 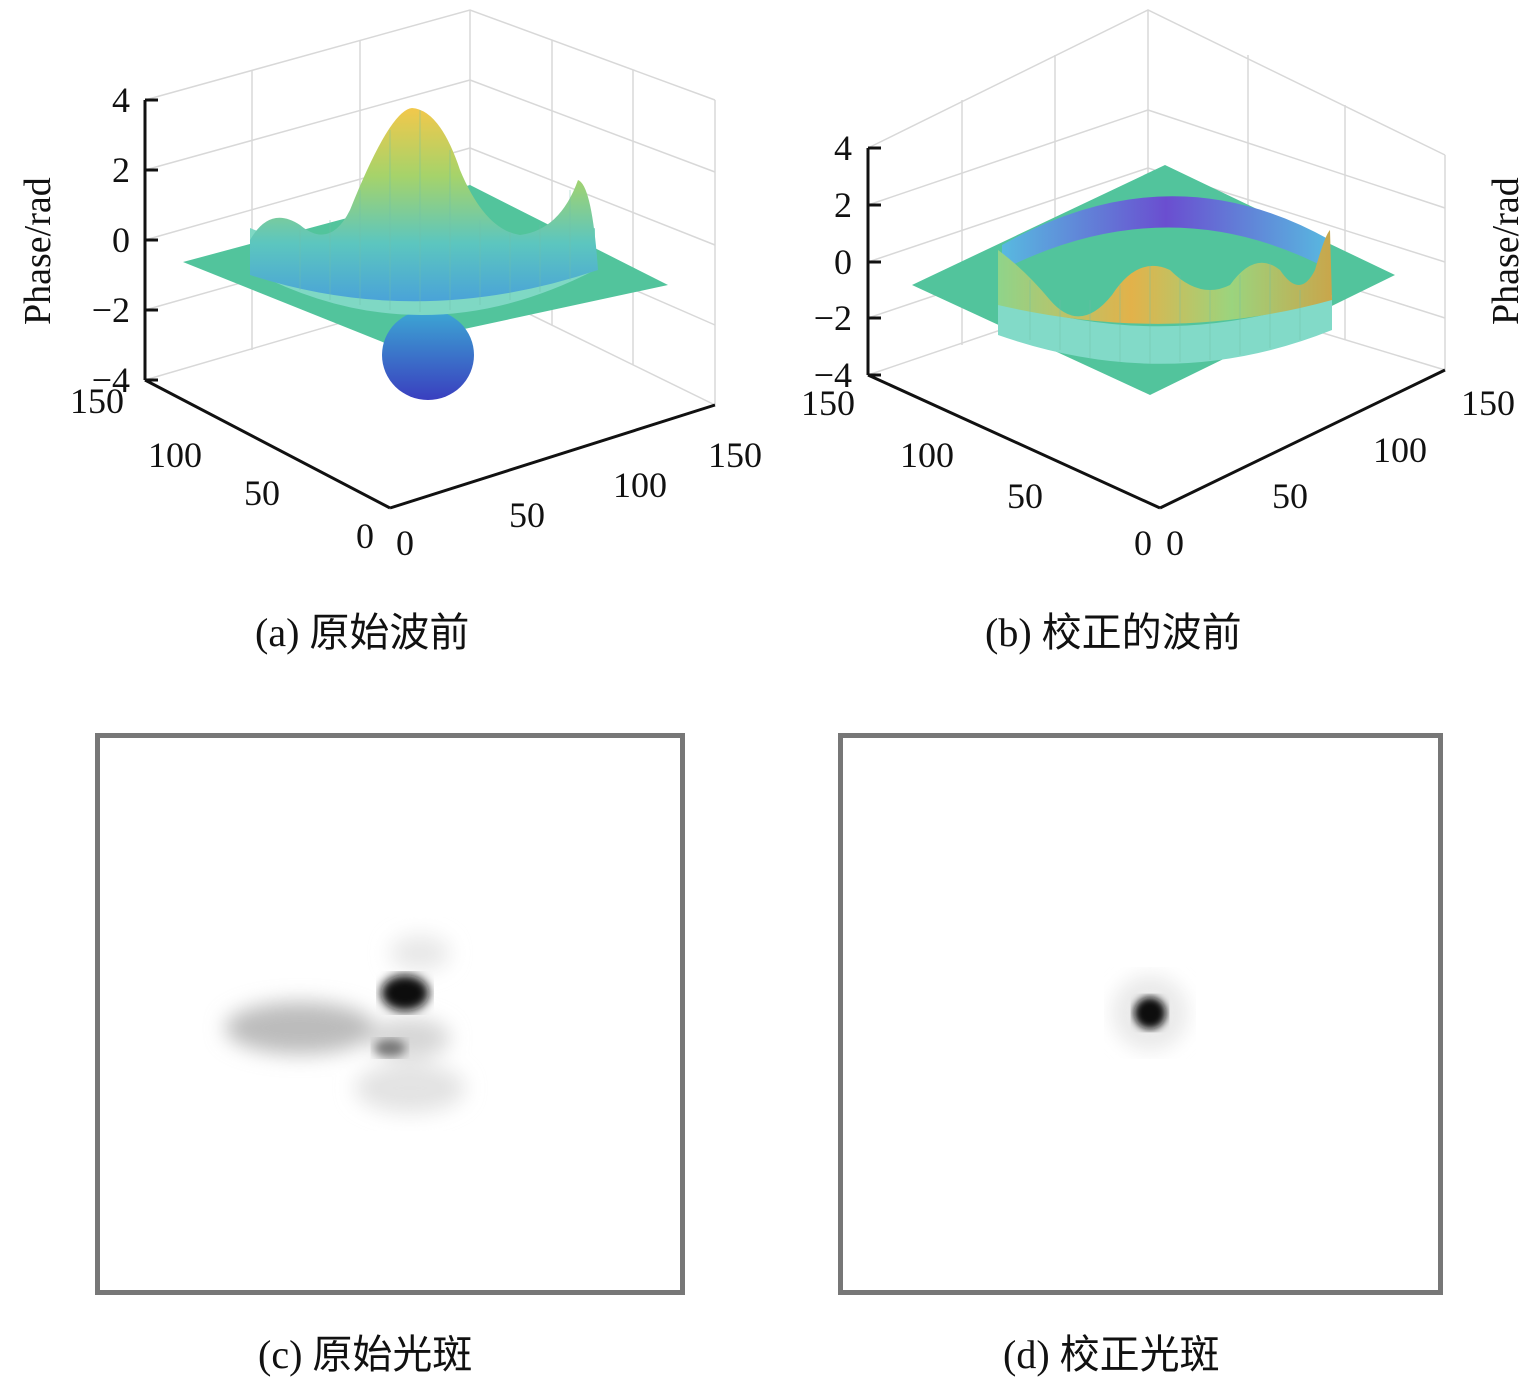 I want to click on grid-lines-a, so click(x=430, y=207).